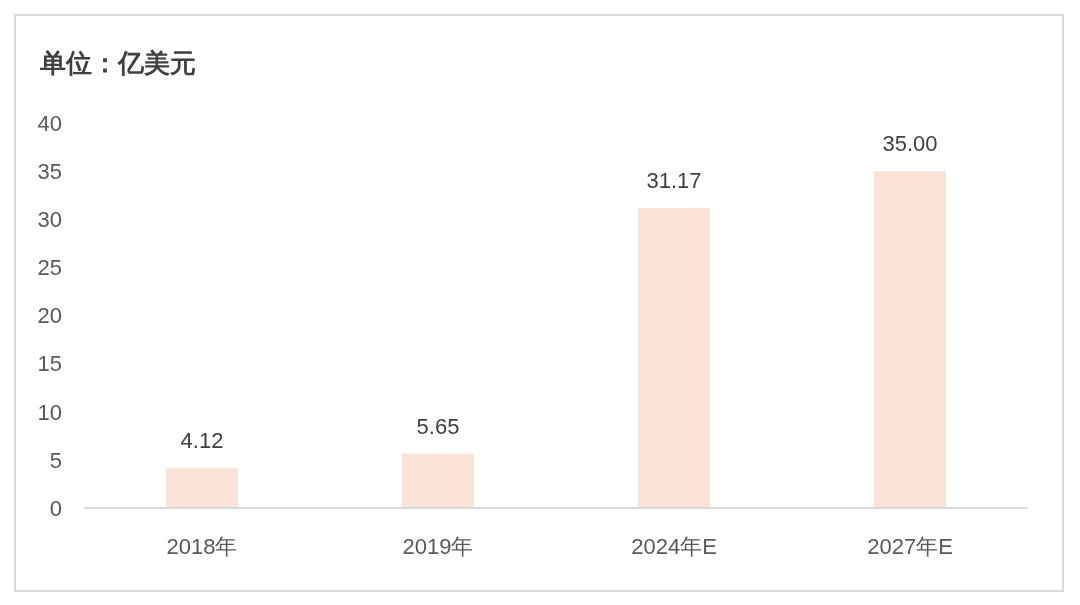  I want to click on x-tick-label: 2024年E, so click(674, 546).